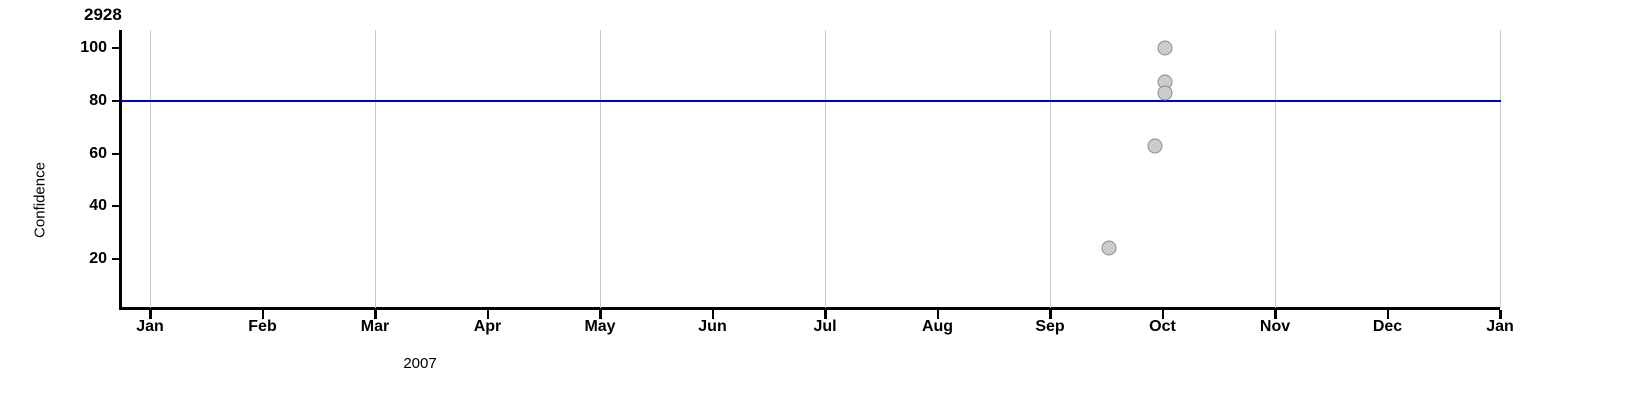 This screenshot has width=1650, height=400. I want to click on x-tick-label: Dec, so click(1387, 326).